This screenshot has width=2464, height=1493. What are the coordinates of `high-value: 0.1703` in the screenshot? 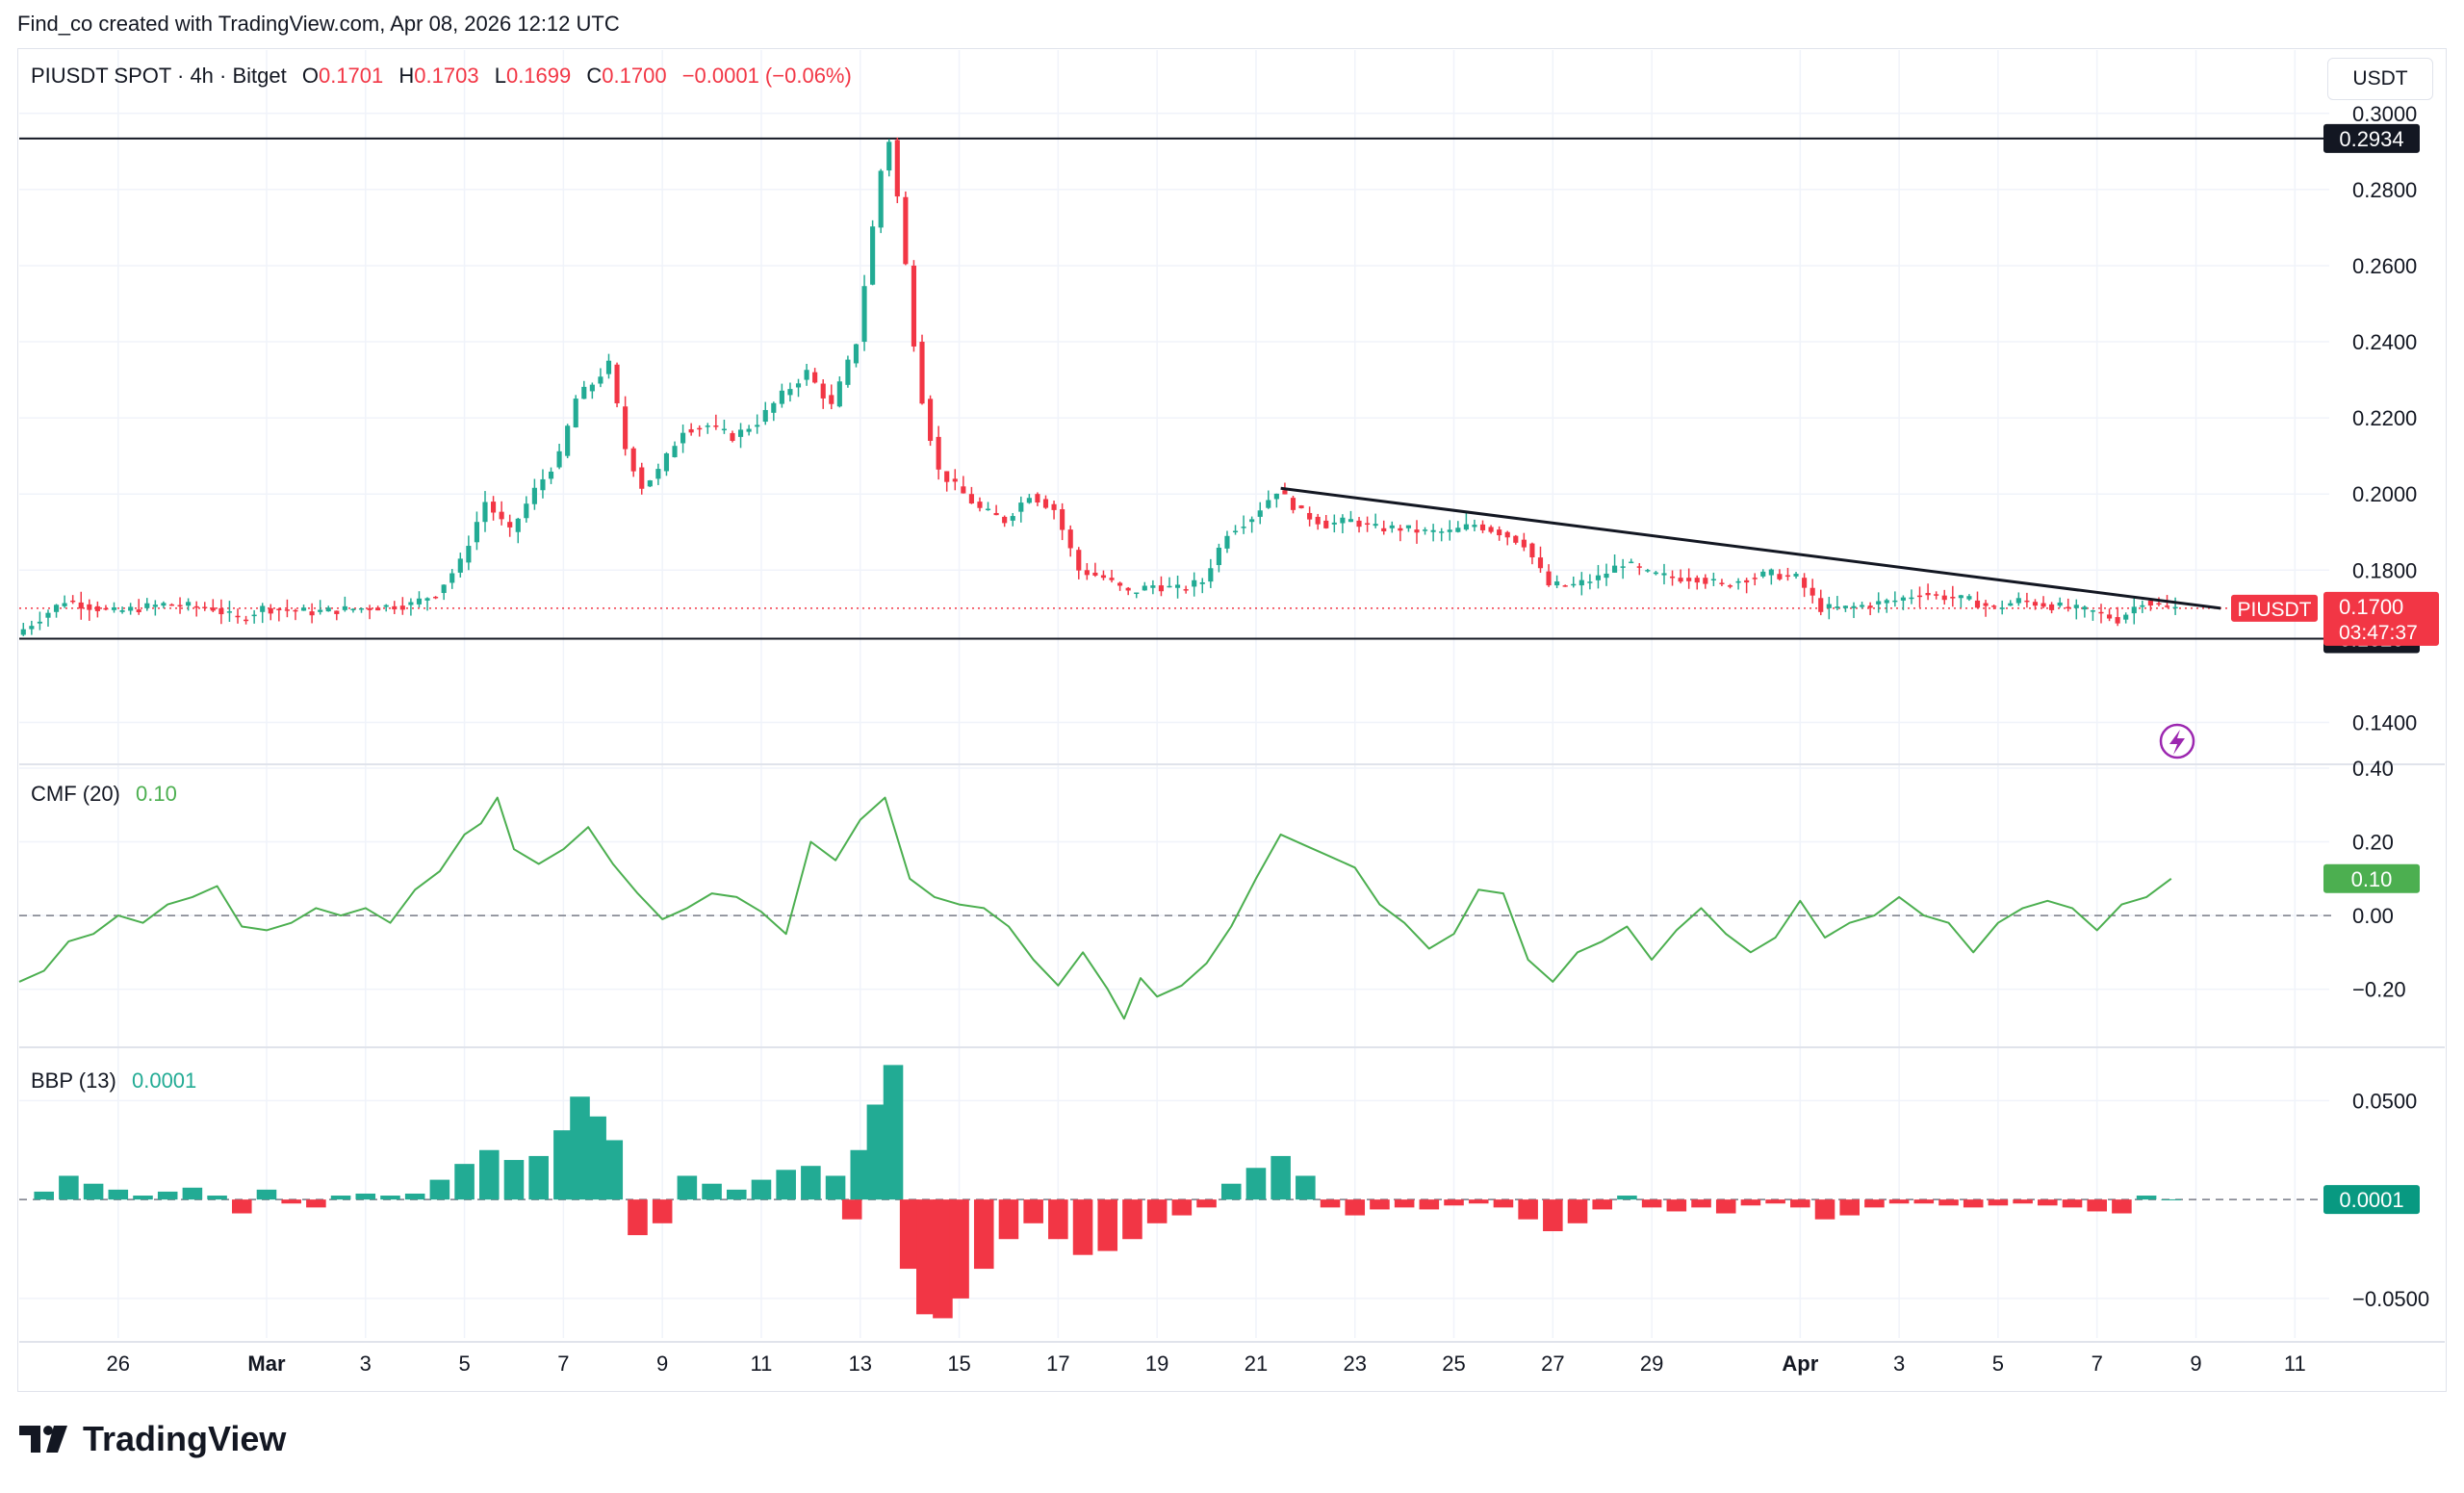 It's located at (446, 76).